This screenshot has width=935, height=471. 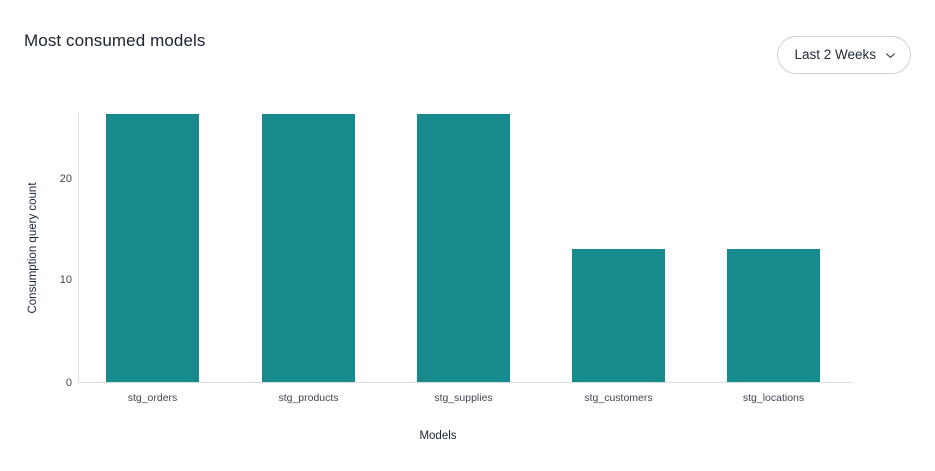 What do you see at coordinates (618, 315) in the screenshot?
I see `bar-stg-customers` at bounding box center [618, 315].